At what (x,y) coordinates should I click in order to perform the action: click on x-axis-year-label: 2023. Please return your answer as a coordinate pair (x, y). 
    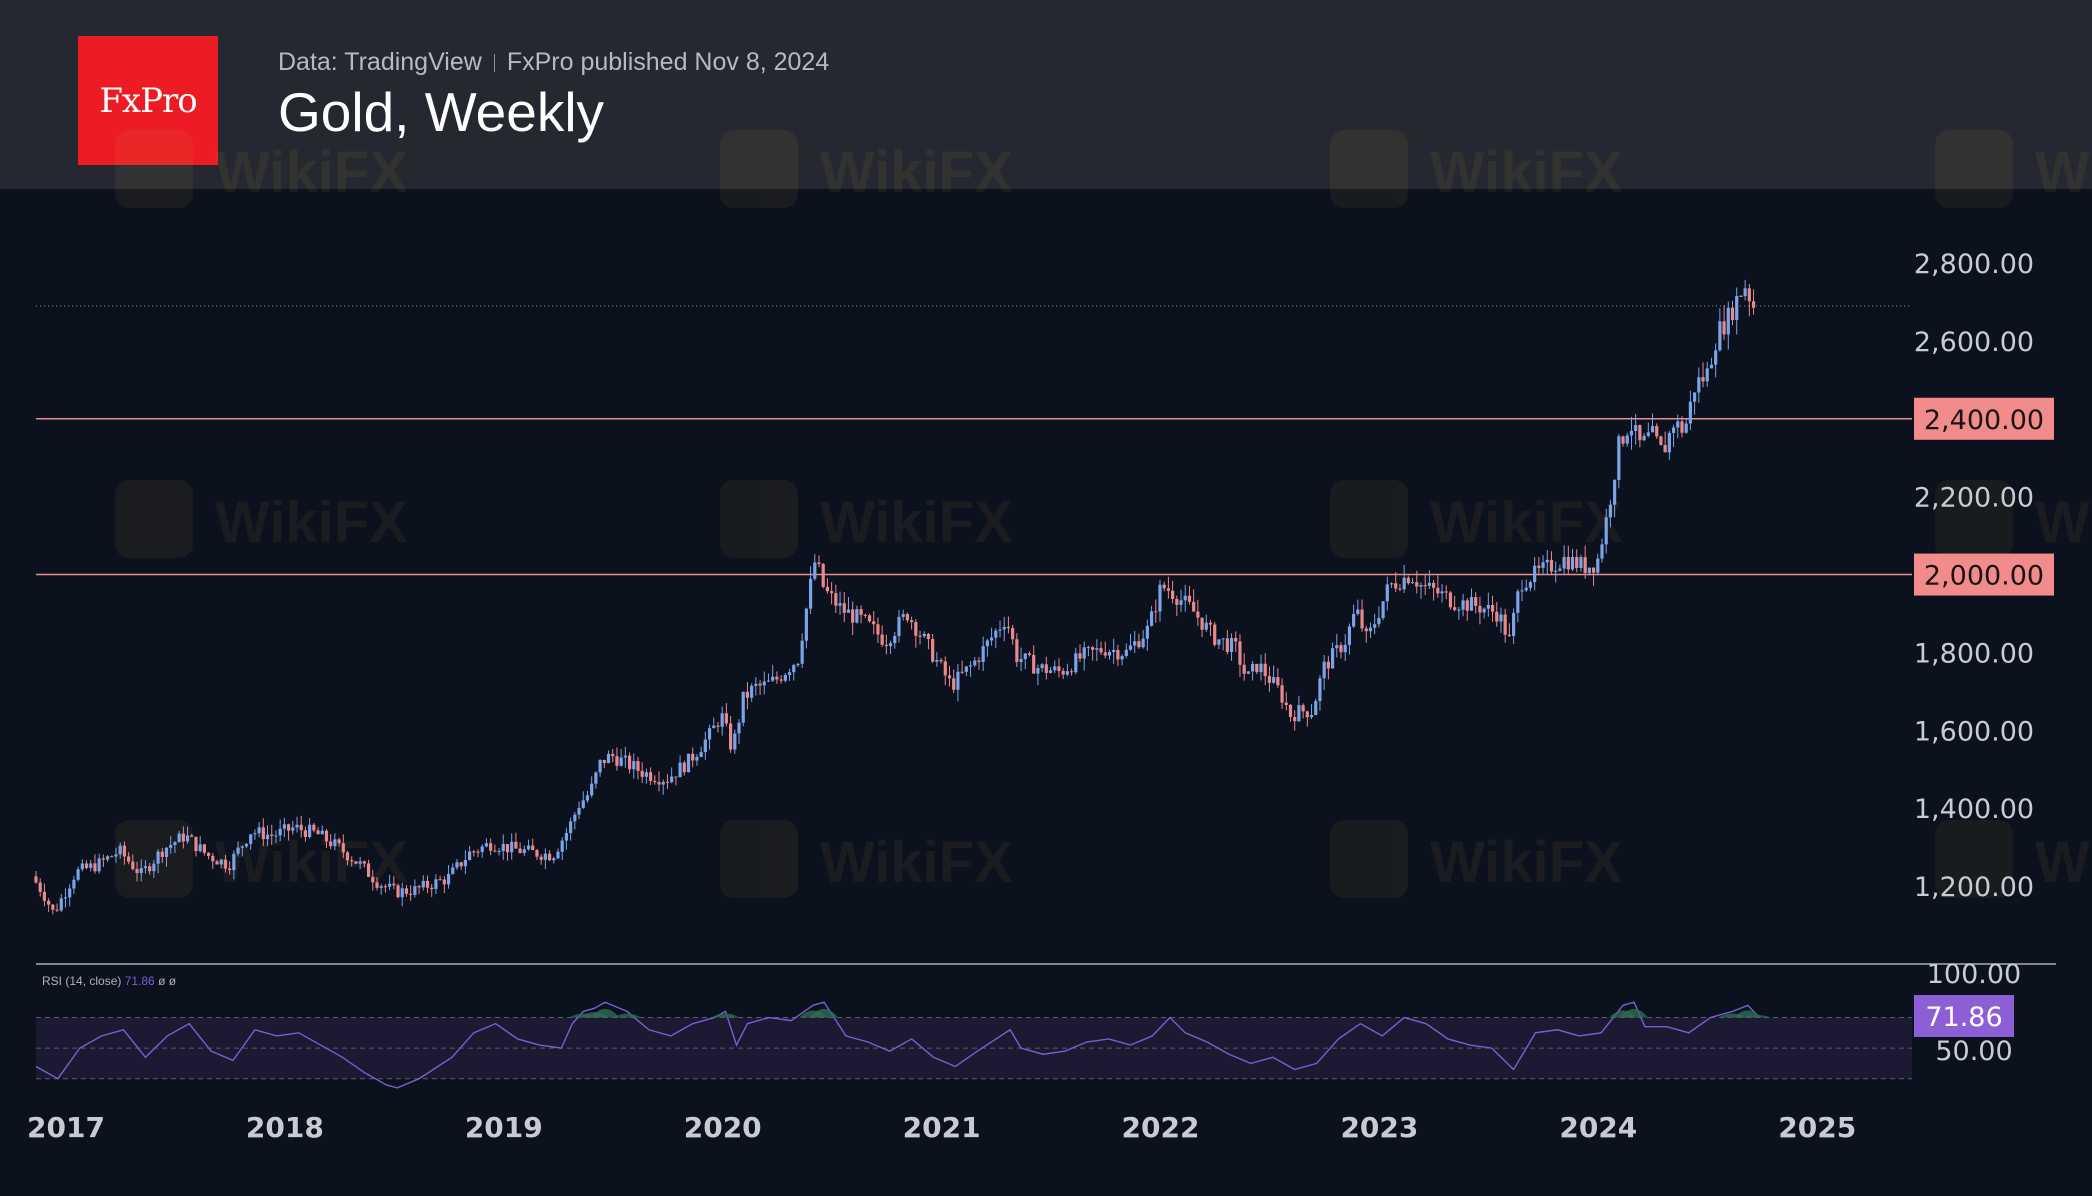
    Looking at the image, I should click on (1379, 1127).